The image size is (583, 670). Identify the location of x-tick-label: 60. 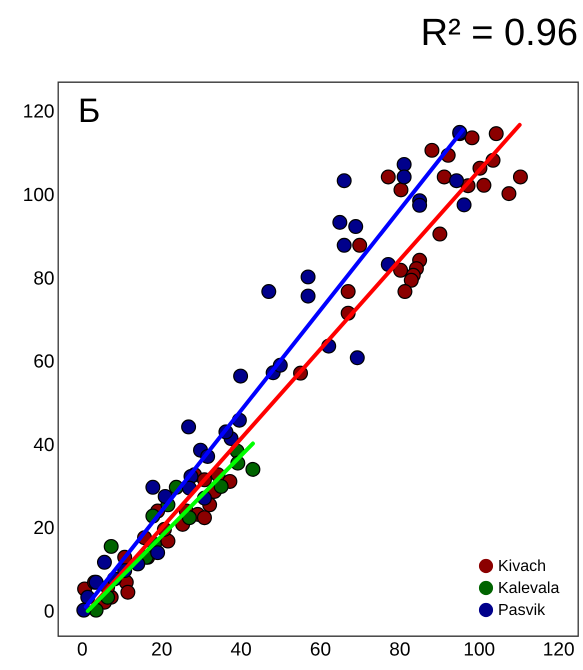
(321, 650).